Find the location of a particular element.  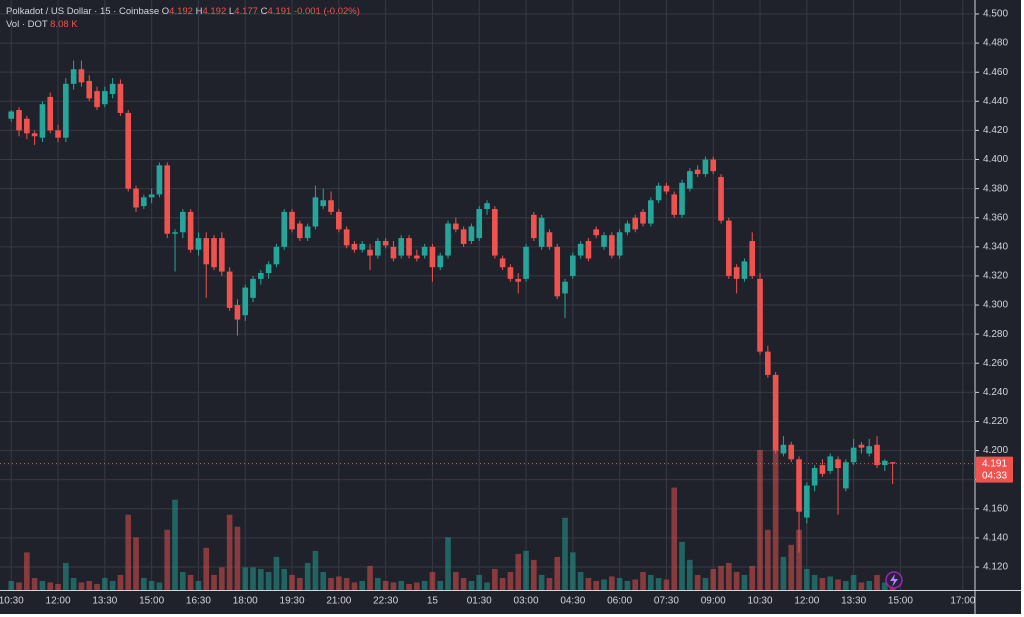

y-tick-label: 4.400 is located at coordinates (995, 159).